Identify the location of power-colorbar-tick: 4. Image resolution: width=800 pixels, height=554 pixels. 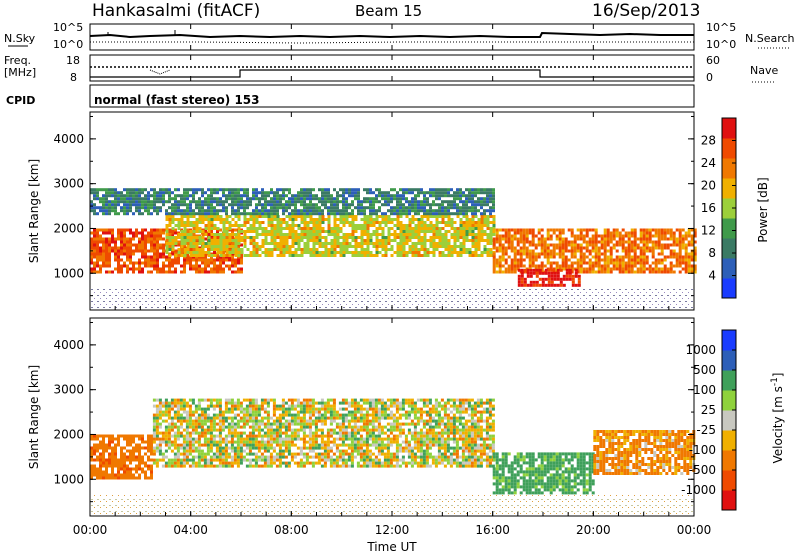
(712, 276).